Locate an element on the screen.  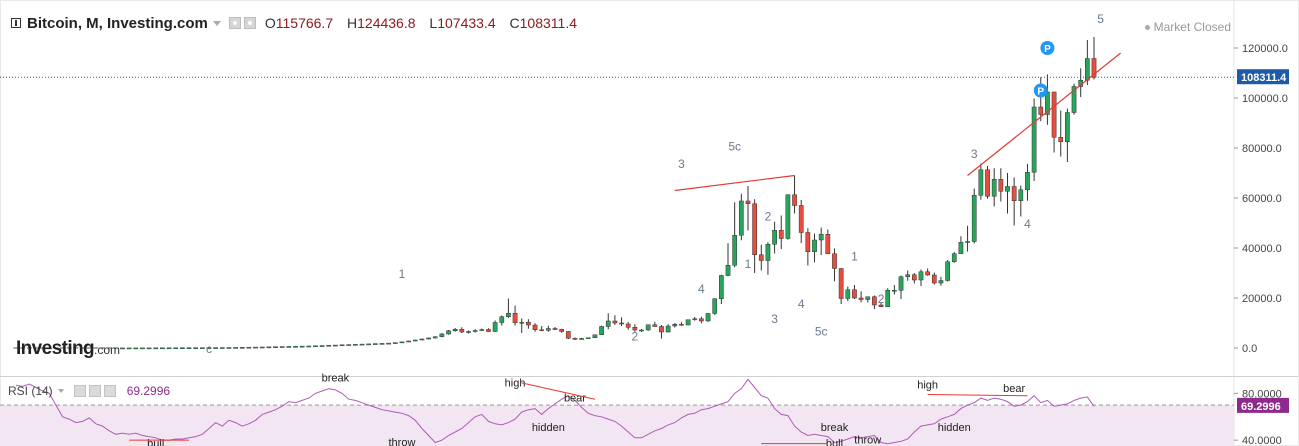
wave-label: 1 is located at coordinates (402, 274).